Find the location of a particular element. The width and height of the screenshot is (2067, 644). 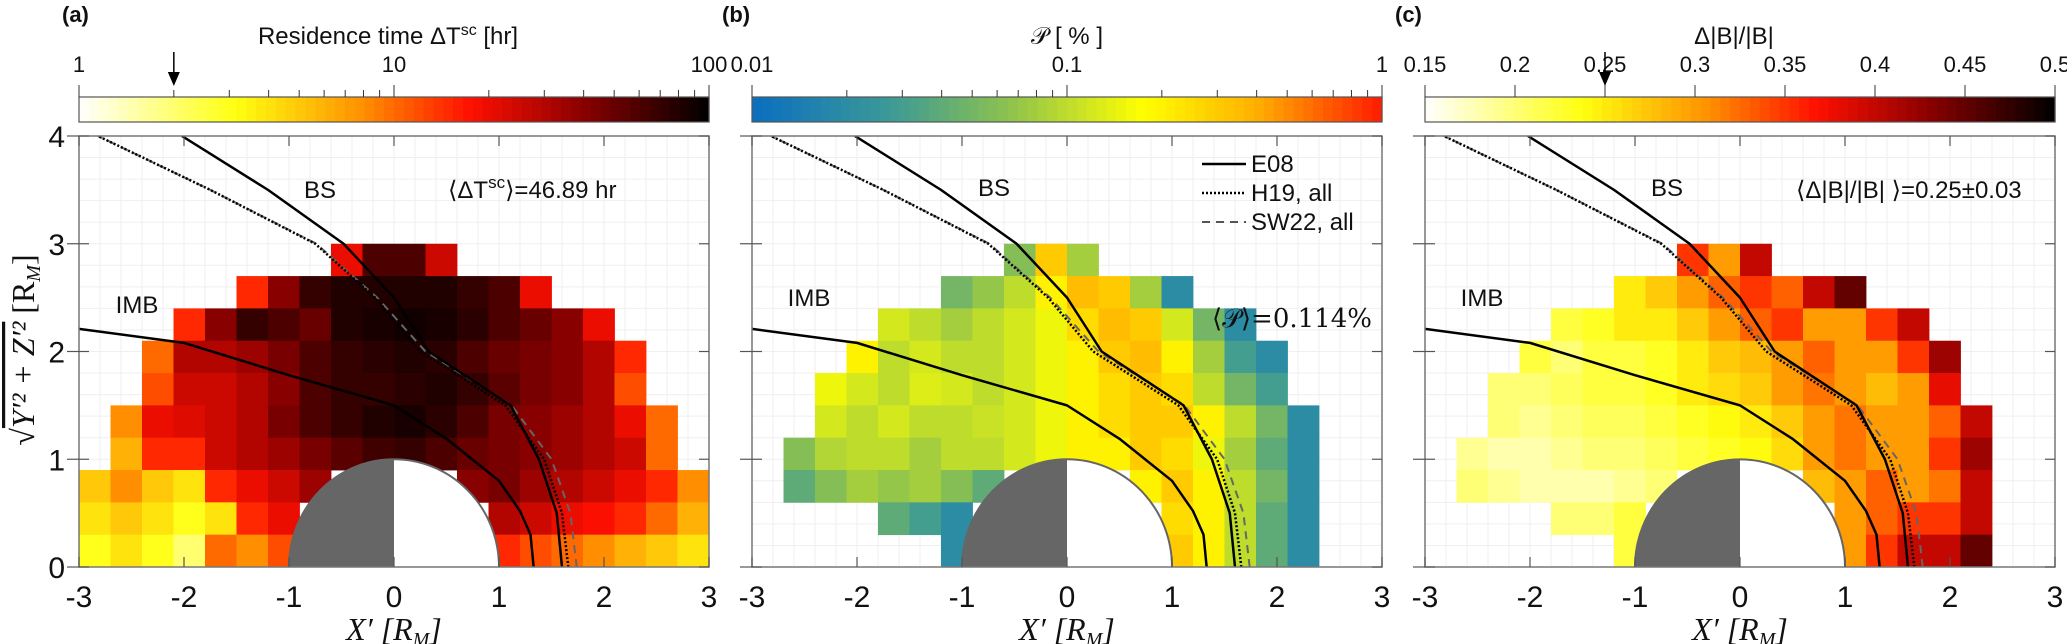

x-label-sub: M is located at coordinates (421, 636).